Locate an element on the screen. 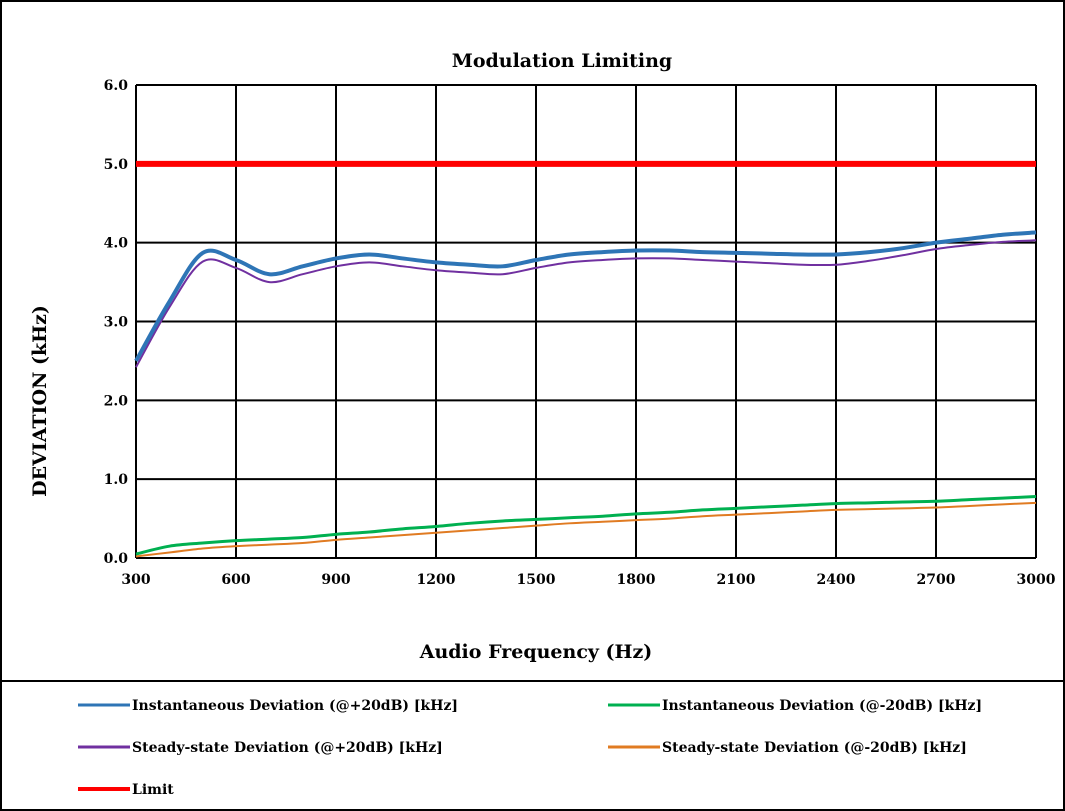 This screenshot has height=811, width=1065. x-tick-label: 1800 is located at coordinates (636, 580).